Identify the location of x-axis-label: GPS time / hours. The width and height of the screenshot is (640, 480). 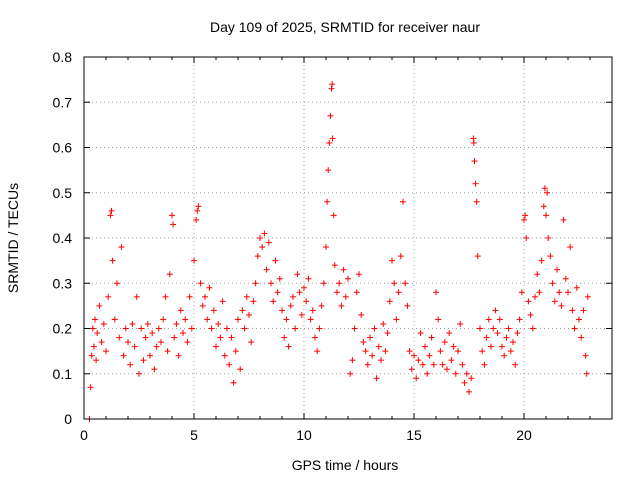
(345, 465).